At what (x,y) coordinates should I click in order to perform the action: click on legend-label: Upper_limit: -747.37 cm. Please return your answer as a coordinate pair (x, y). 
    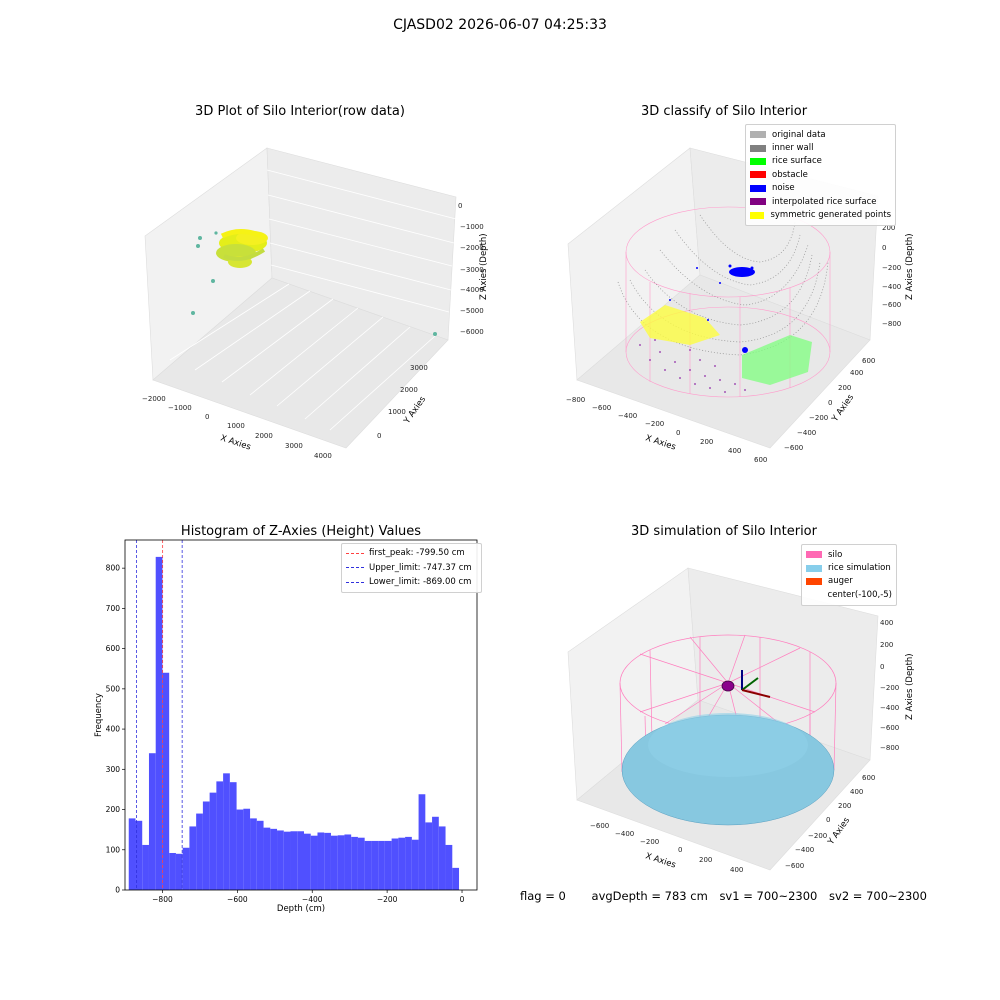
    Looking at the image, I should click on (420, 567).